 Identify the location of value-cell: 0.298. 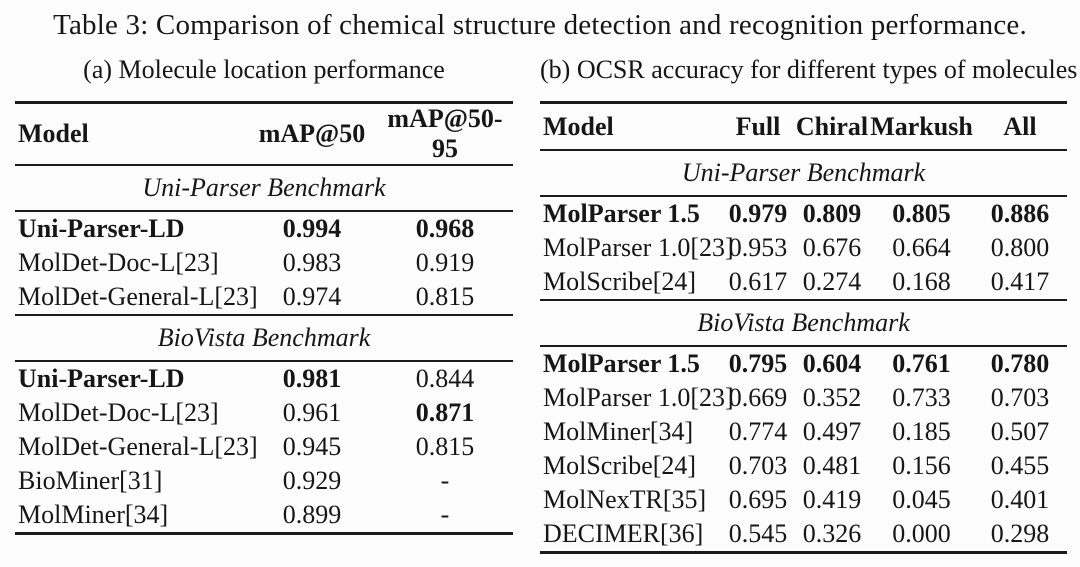
(1020, 533).